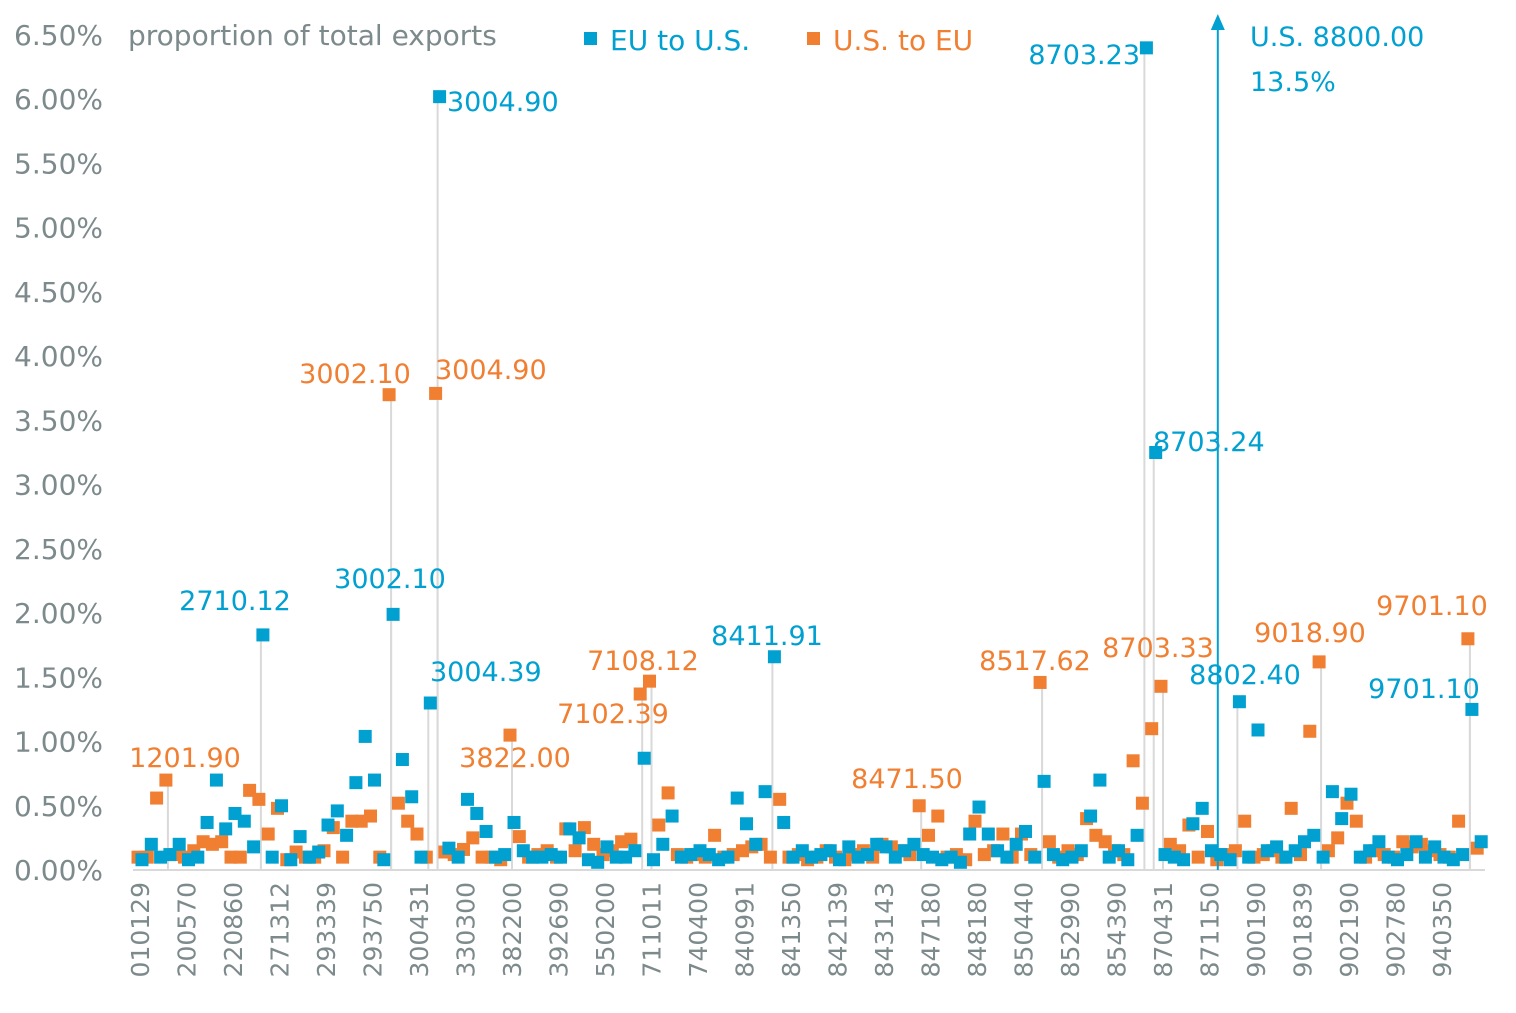 This screenshot has height=1013, width=1516. Describe the element at coordinates (1432, 606) in the screenshot. I see `annotation-label: 9701.10` at that location.